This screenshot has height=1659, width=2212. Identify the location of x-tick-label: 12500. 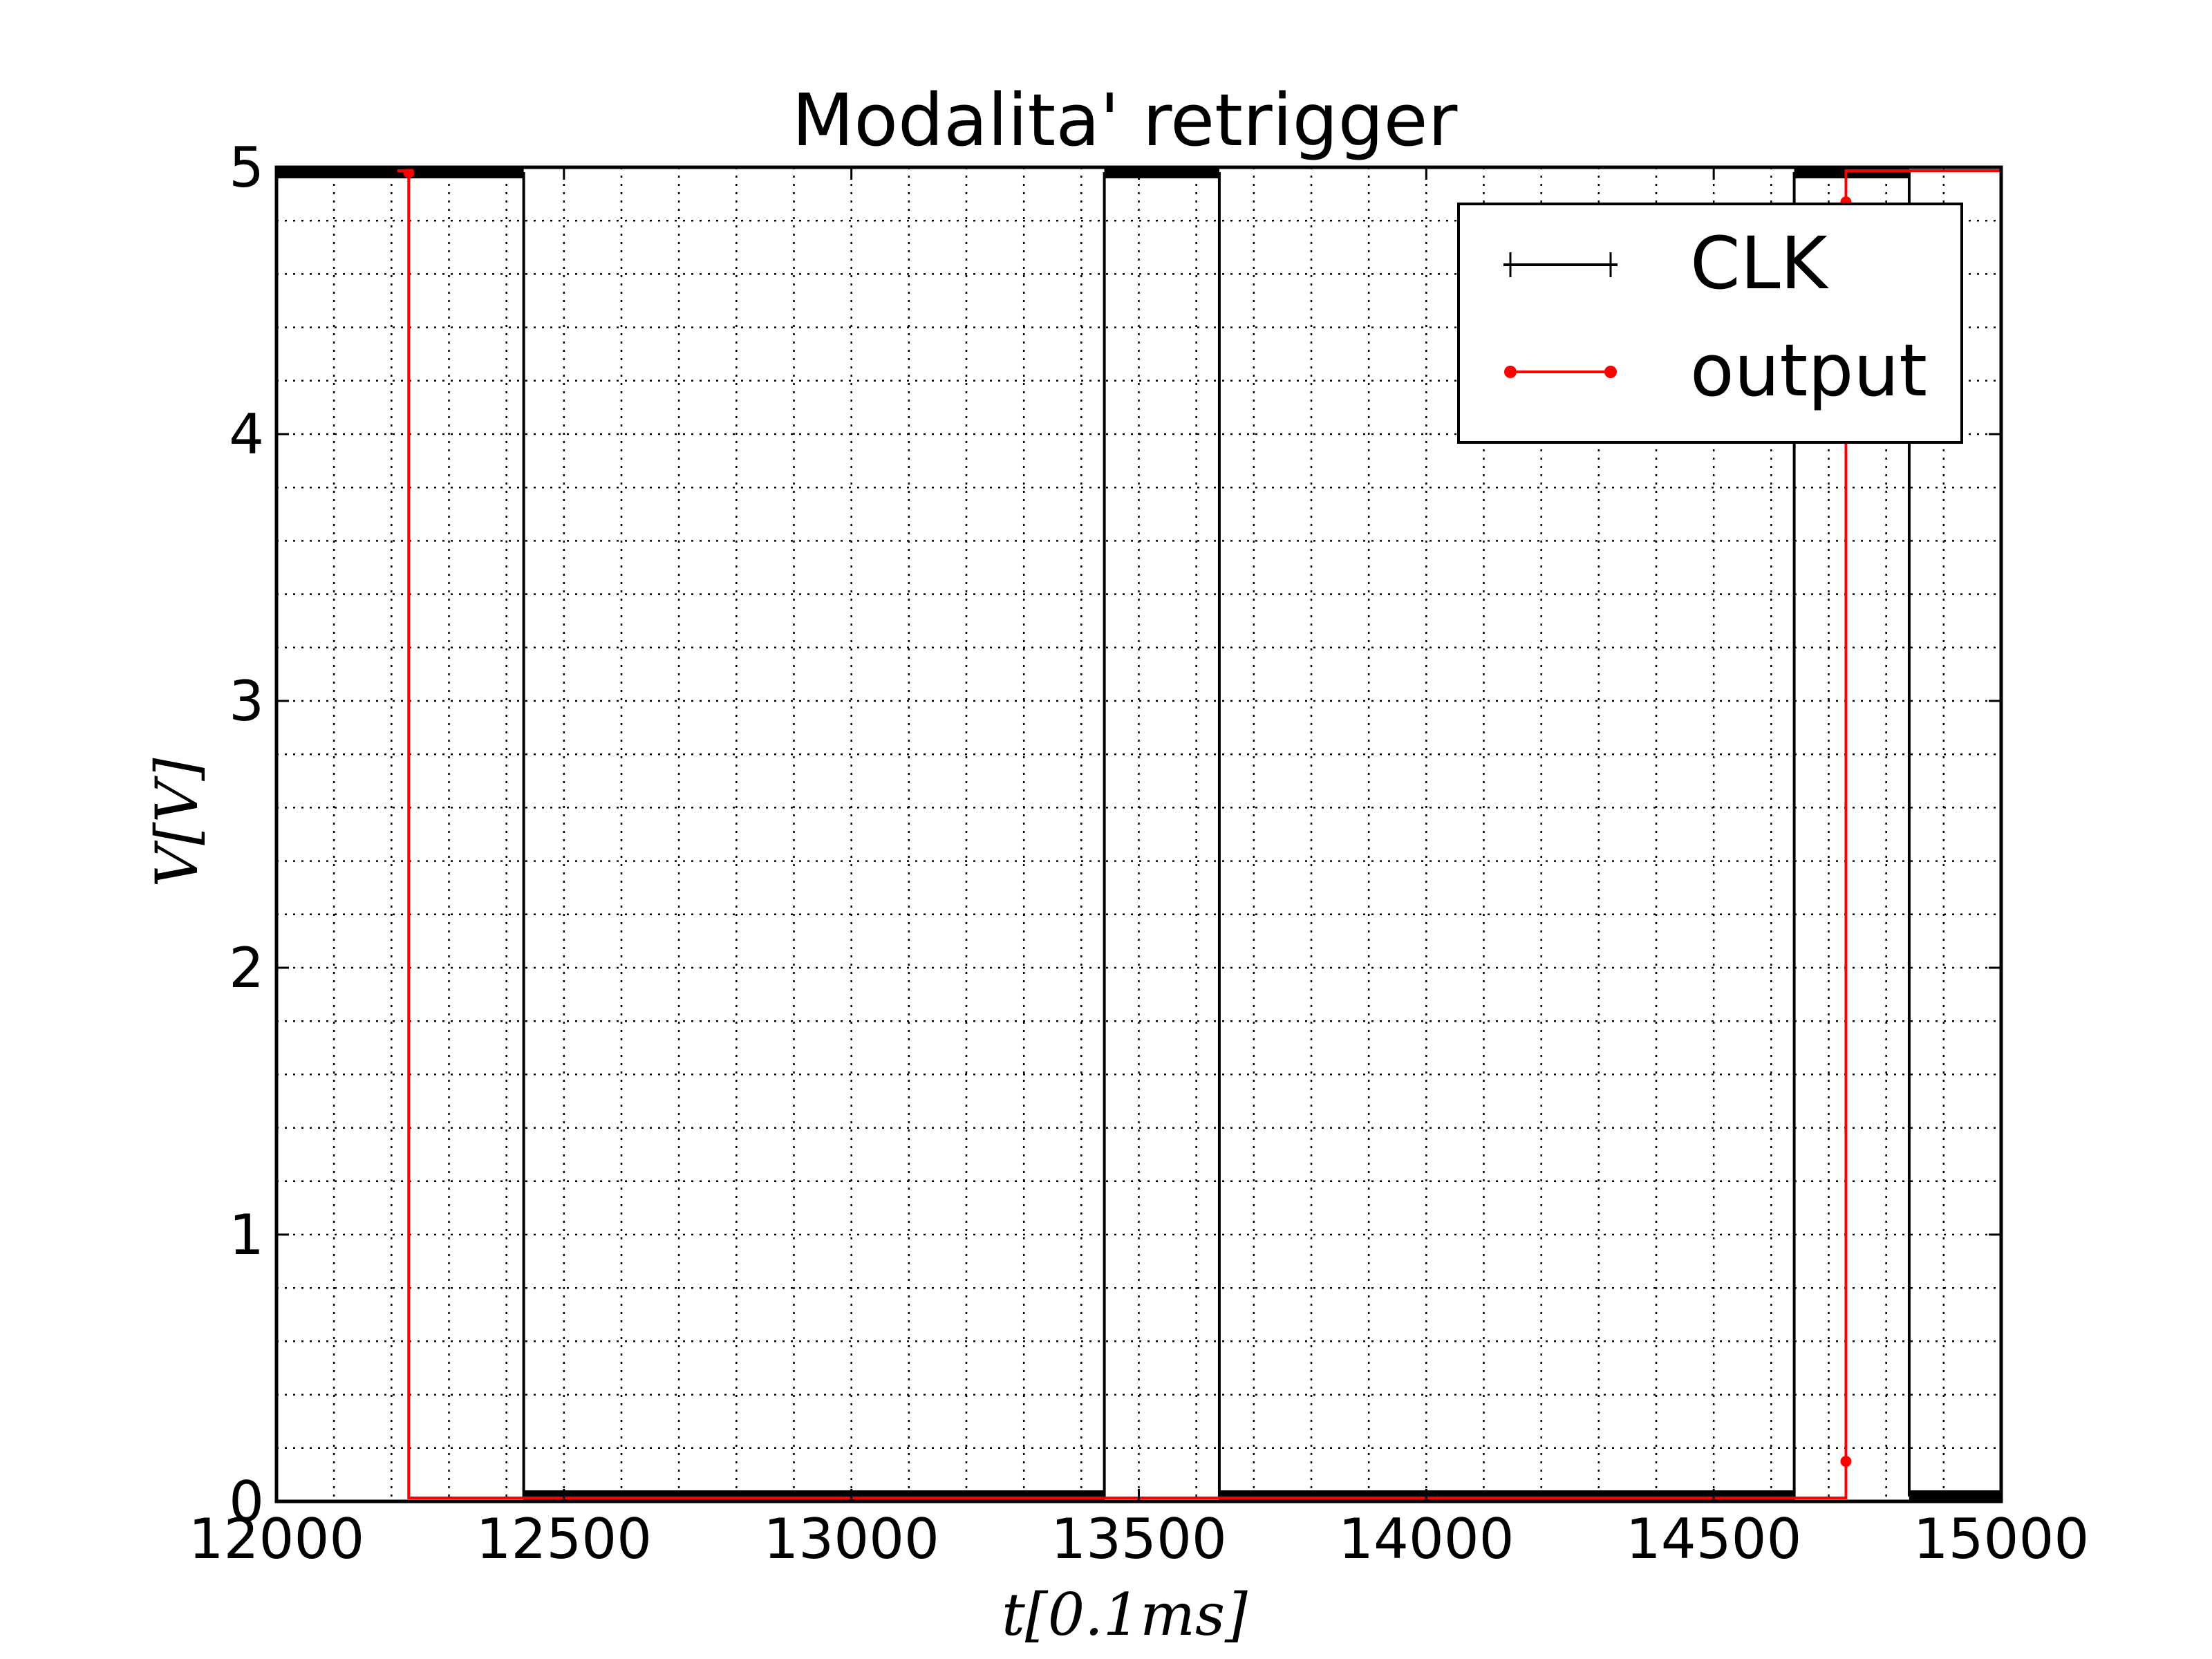
(564, 1539).